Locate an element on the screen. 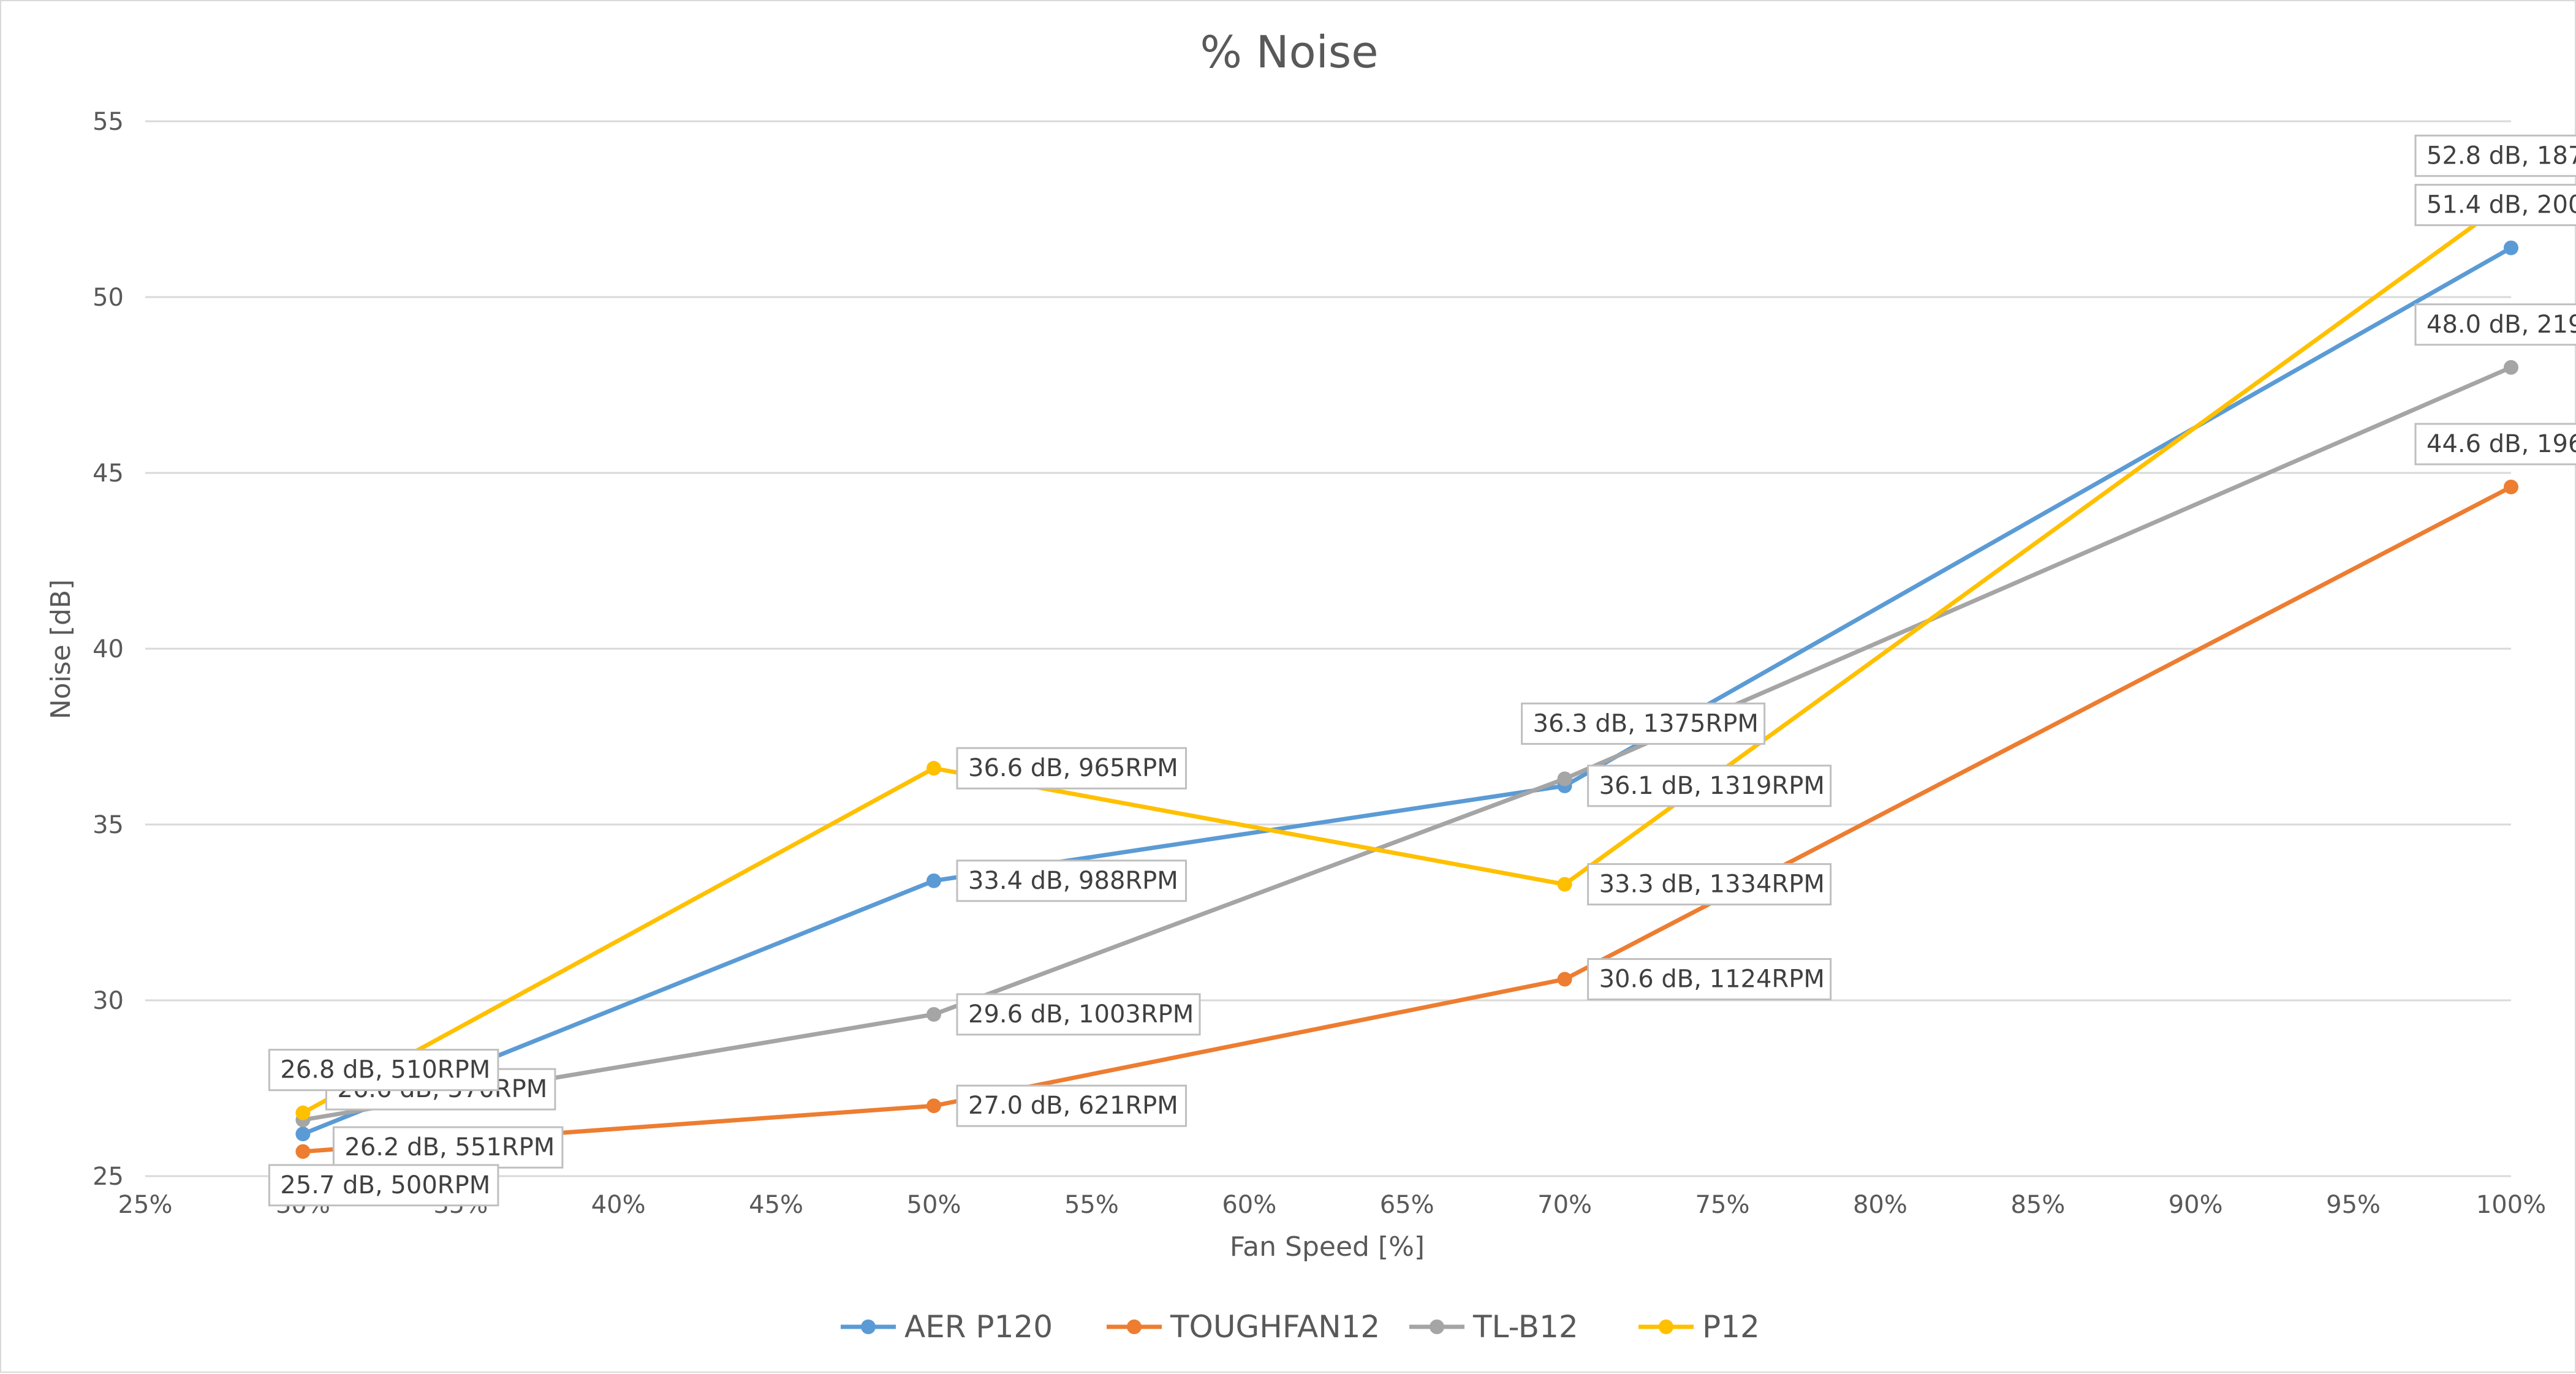 This screenshot has width=2576, height=1374. legend-item: TL-B12 is located at coordinates (1493, 1327).